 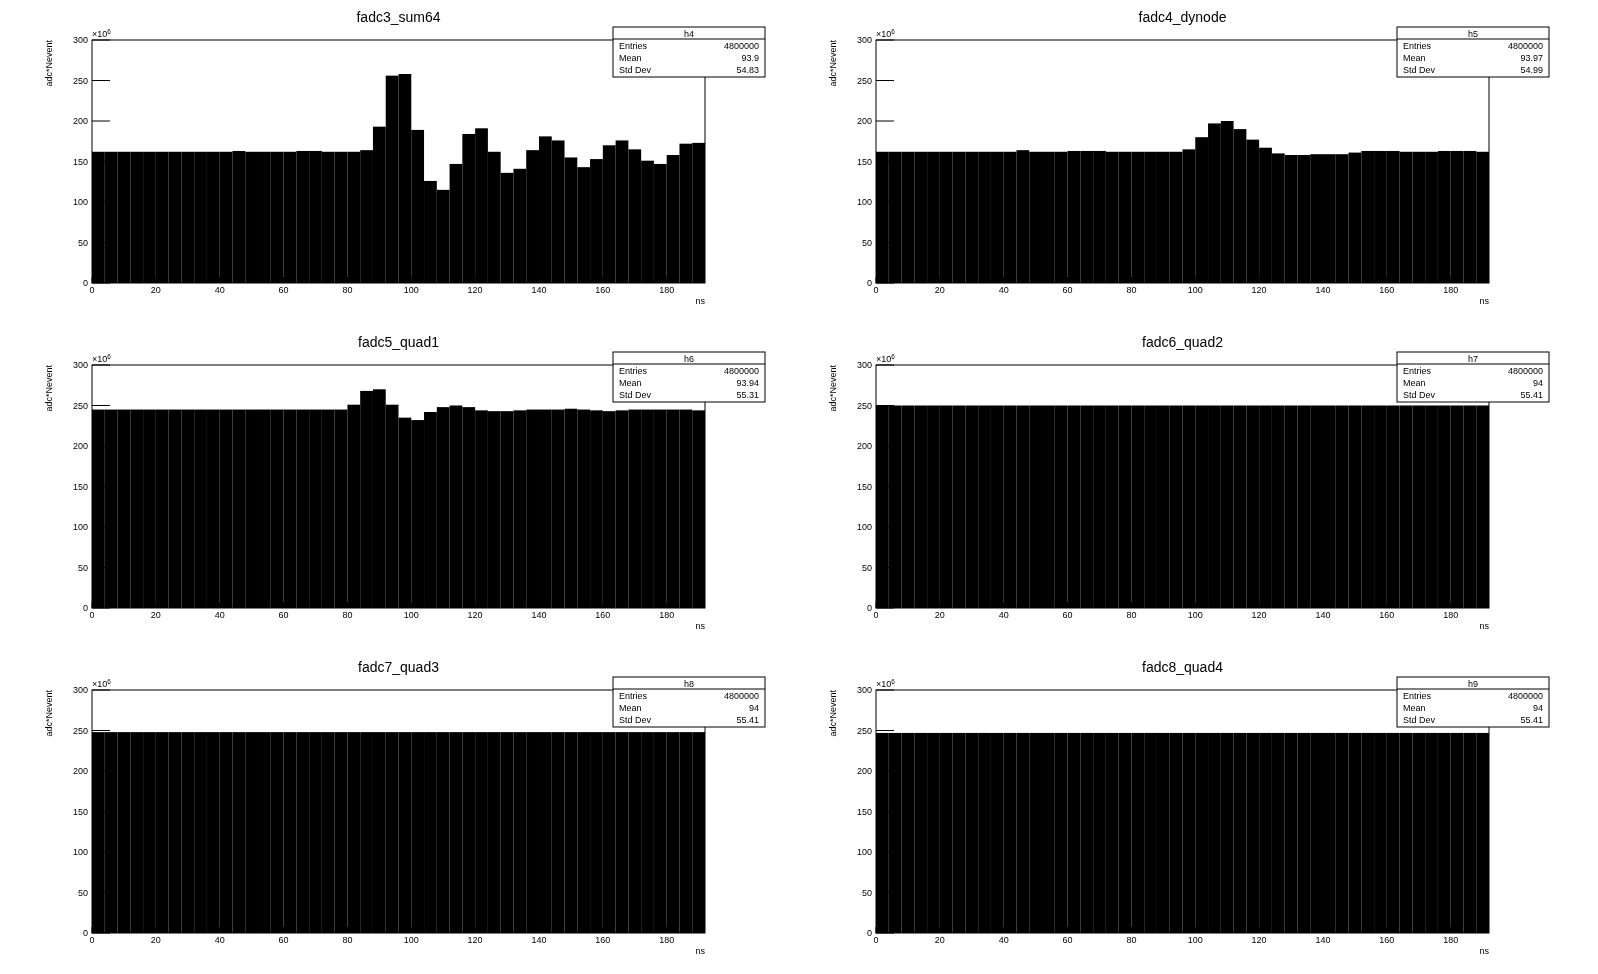 I want to click on chart-title: fadc8_quad4, so click(x=1183, y=667).